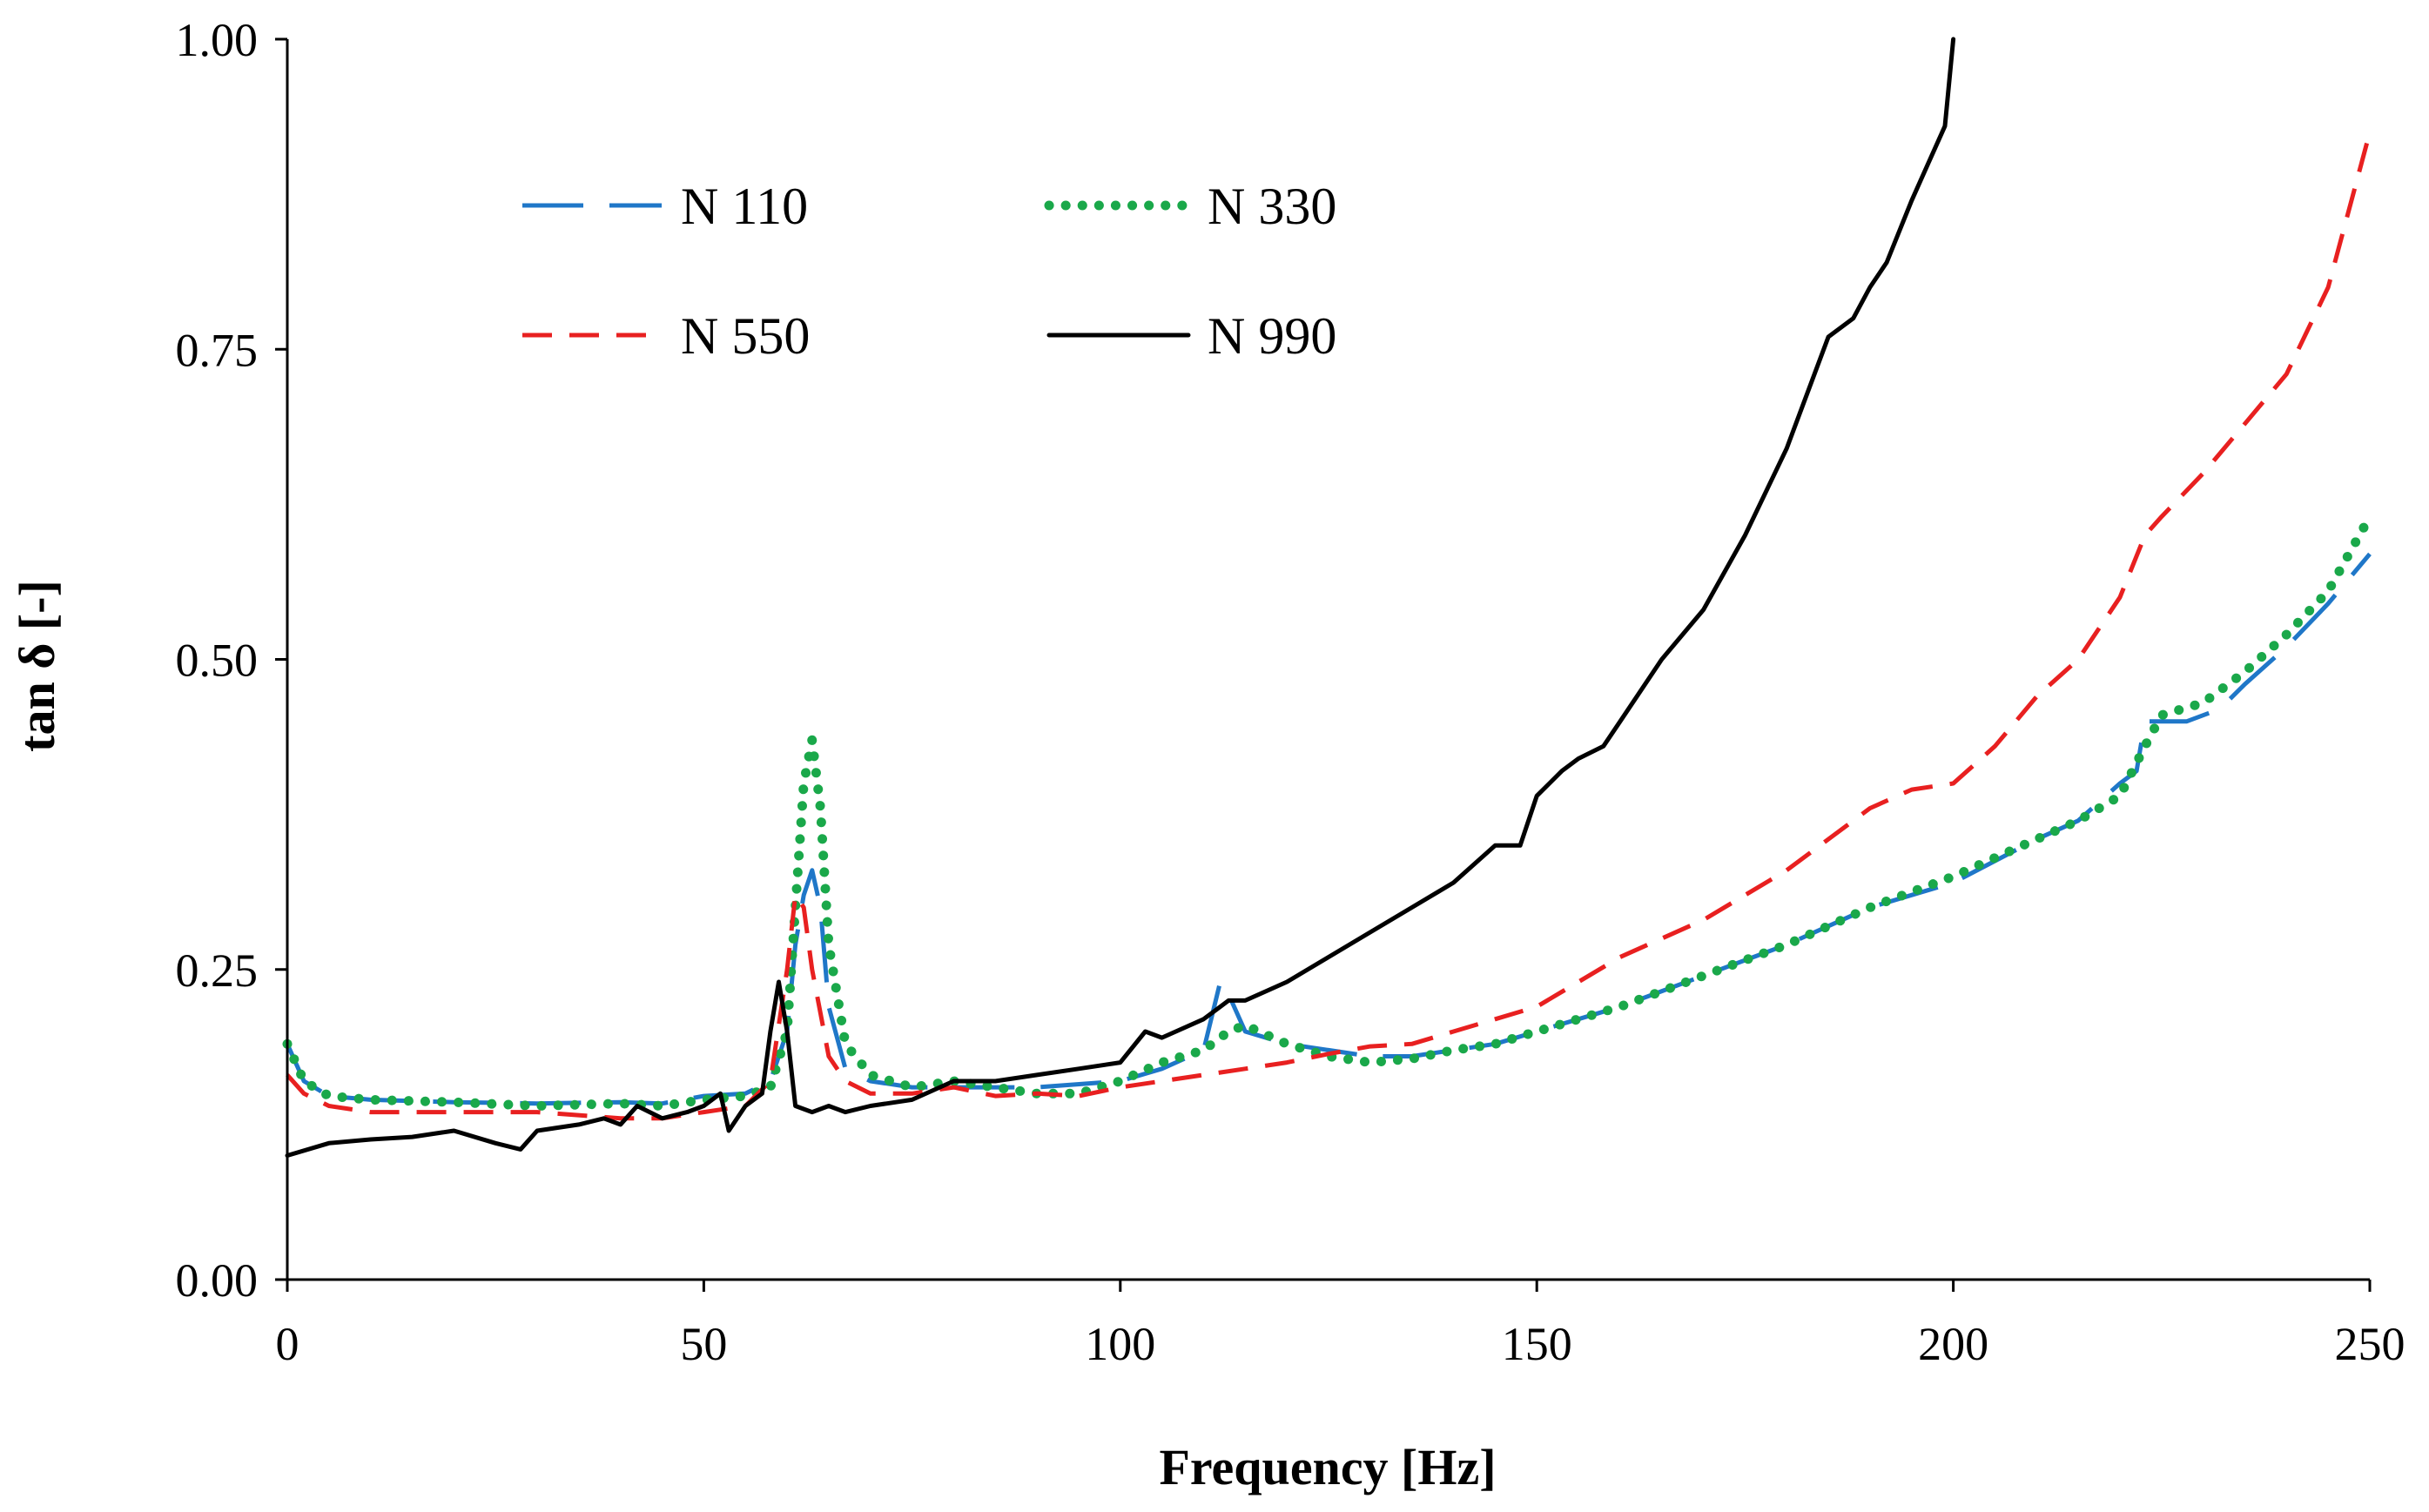 The width and height of the screenshot is (2429, 1512). I want to click on x-axis-title: Frequency [Hz], so click(1327, 1467).